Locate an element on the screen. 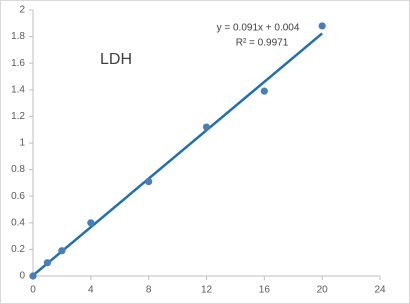  x-tick-label: 4 is located at coordinates (91, 290).